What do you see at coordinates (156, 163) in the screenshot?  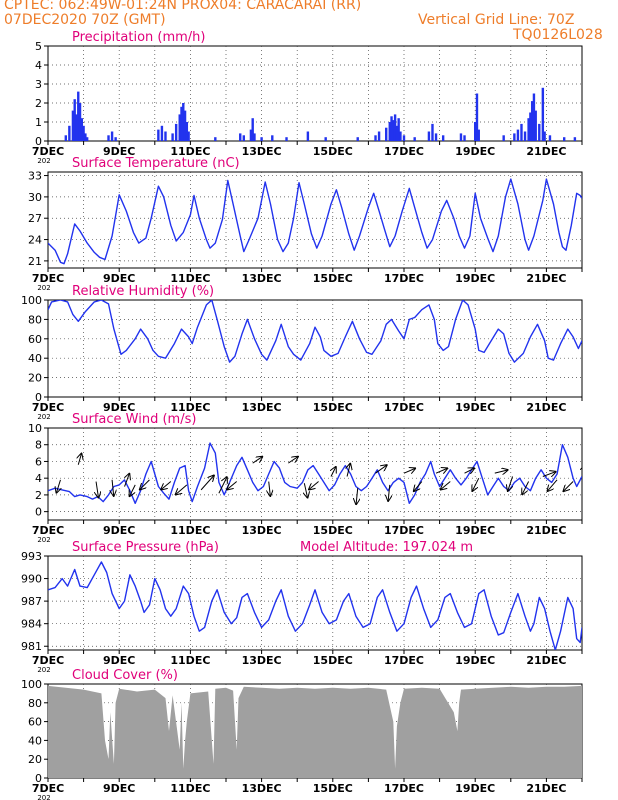 I see `panel-title: Surface Temperature (nC)` at bounding box center [156, 163].